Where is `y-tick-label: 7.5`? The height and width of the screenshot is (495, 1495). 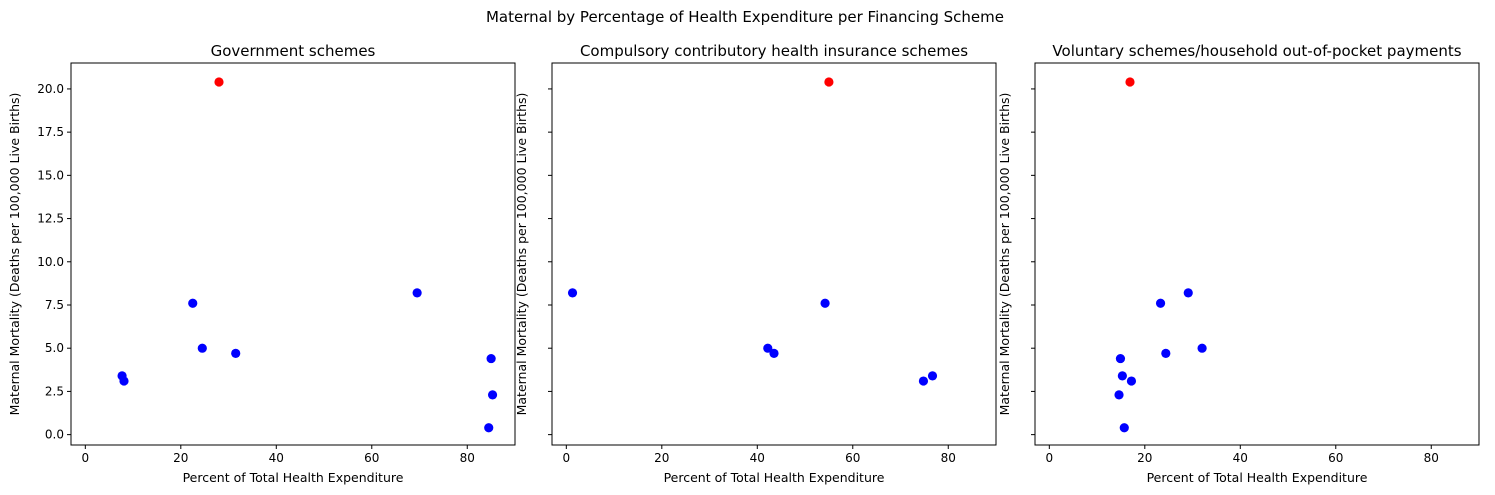
y-tick-label: 7.5 is located at coordinates (54, 305).